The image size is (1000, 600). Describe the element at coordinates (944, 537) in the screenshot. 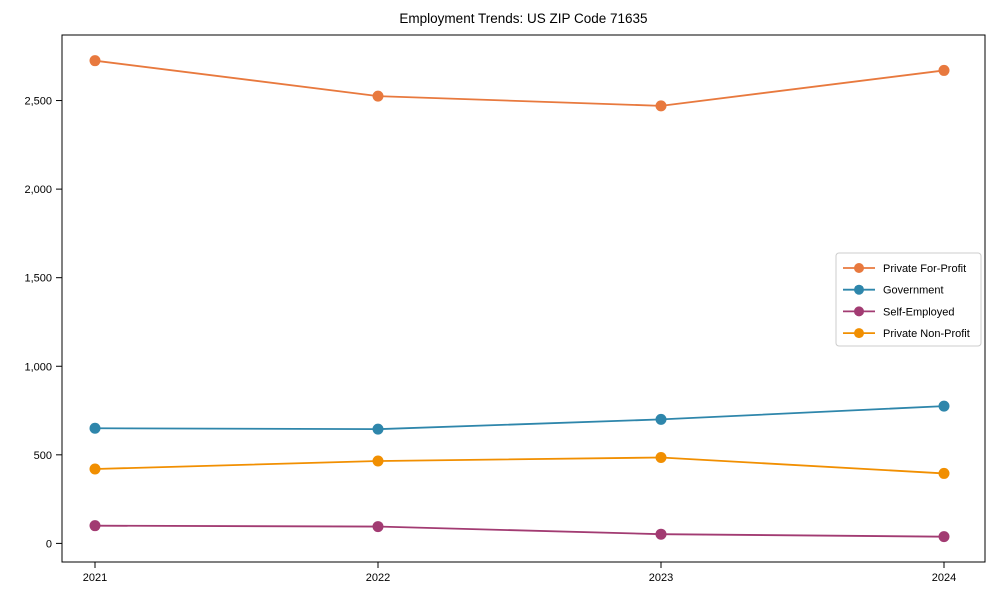

I see `data-point-self-employed-2024` at that location.